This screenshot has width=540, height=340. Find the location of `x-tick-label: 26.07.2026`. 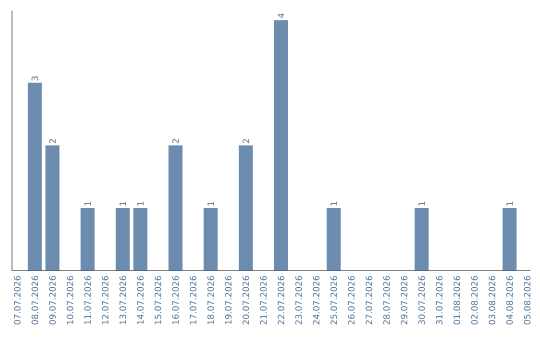

x-tick-label: 26.07.2026 is located at coordinates (351, 300).